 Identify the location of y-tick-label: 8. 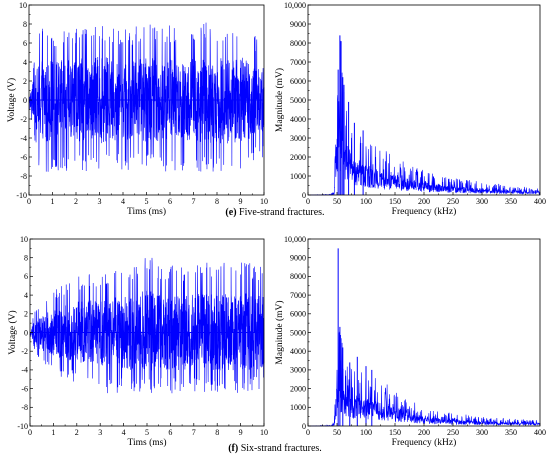
(26, 258).